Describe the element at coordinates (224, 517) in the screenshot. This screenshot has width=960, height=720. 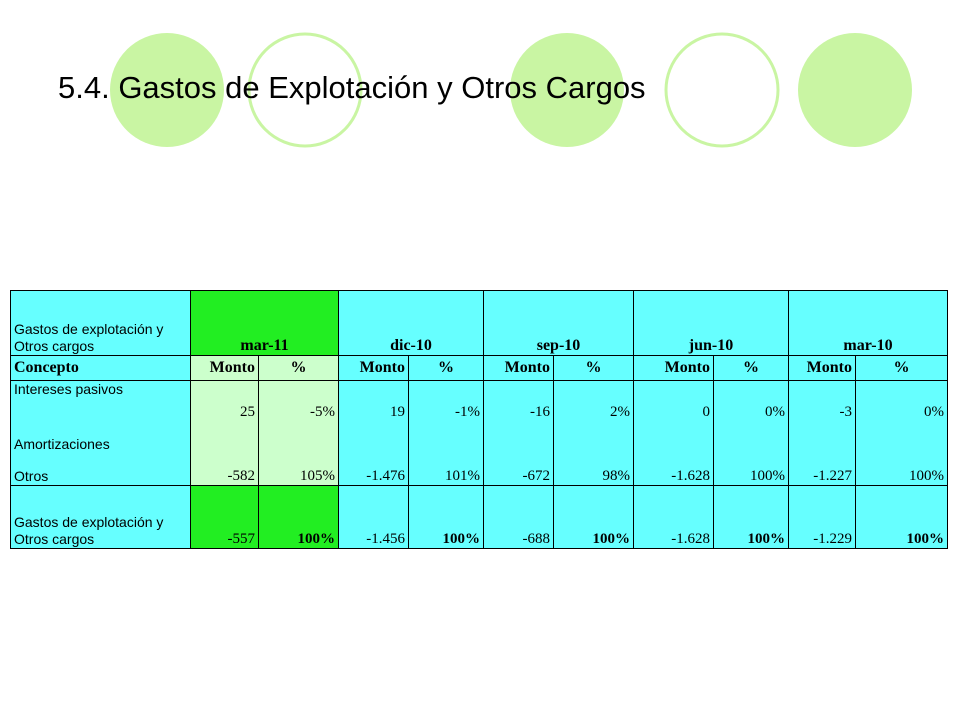
I see `cell: -557` at that location.